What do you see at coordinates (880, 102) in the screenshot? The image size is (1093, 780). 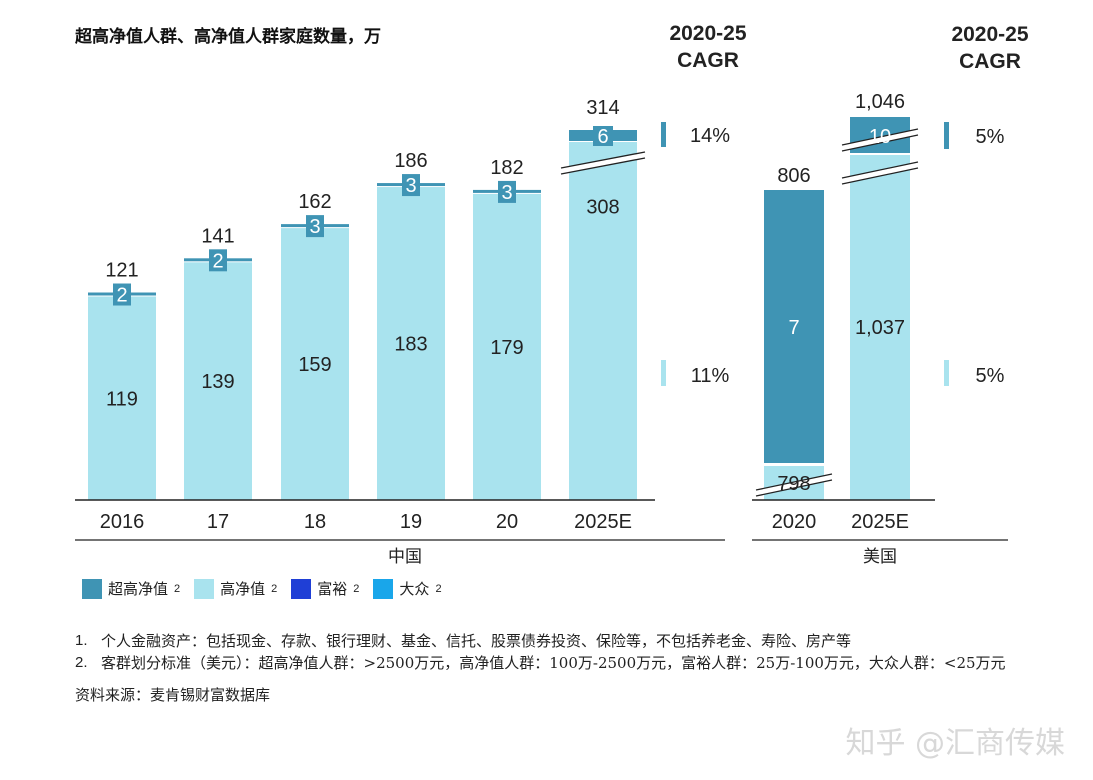 I see `total-label: 1,046` at bounding box center [880, 102].